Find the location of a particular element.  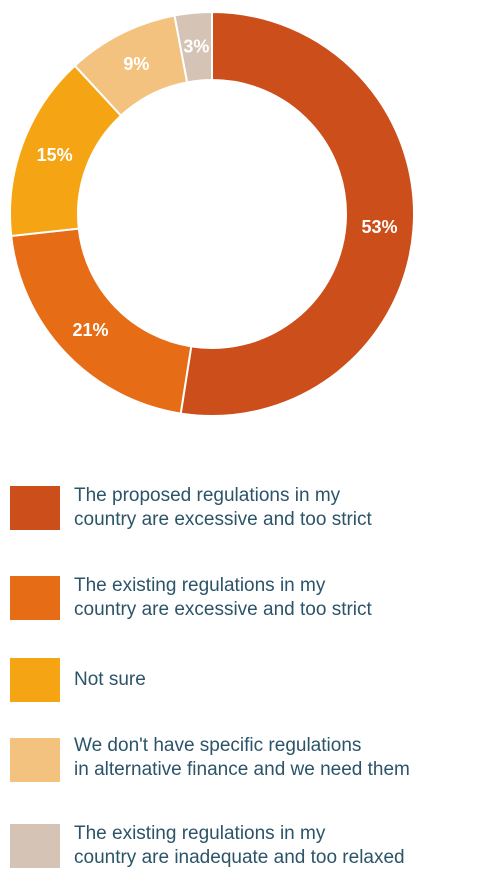

slice-percentage-label: 21% is located at coordinates (90, 330).